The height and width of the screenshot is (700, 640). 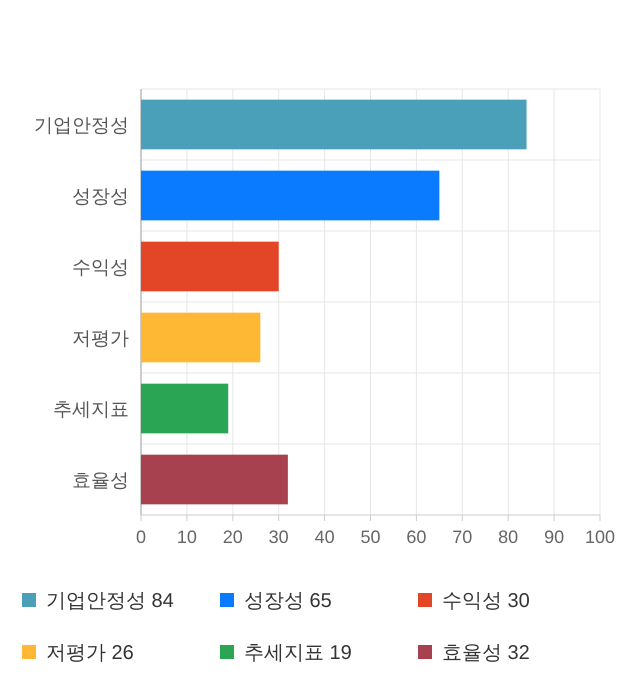 What do you see at coordinates (91, 410) in the screenshot?
I see `y-tick-label: 추세지표` at bounding box center [91, 410].